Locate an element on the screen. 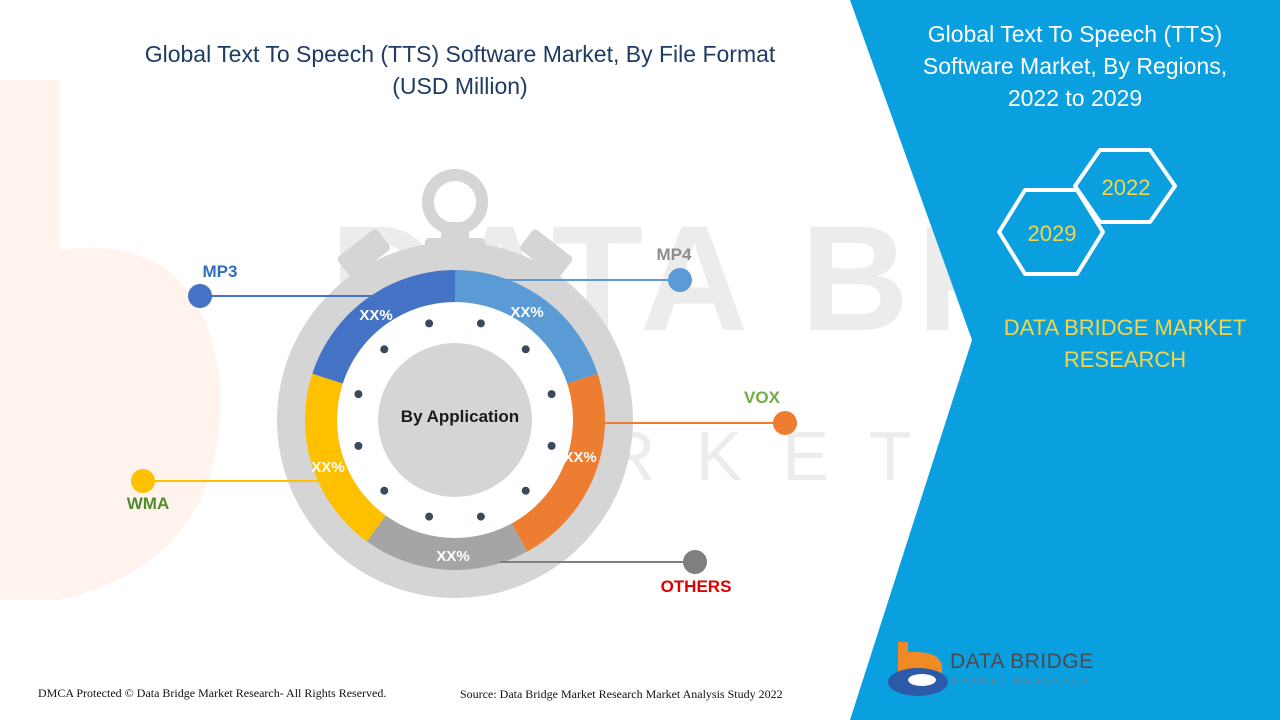 The image size is (1280, 720). marker-others is located at coordinates (695, 562).